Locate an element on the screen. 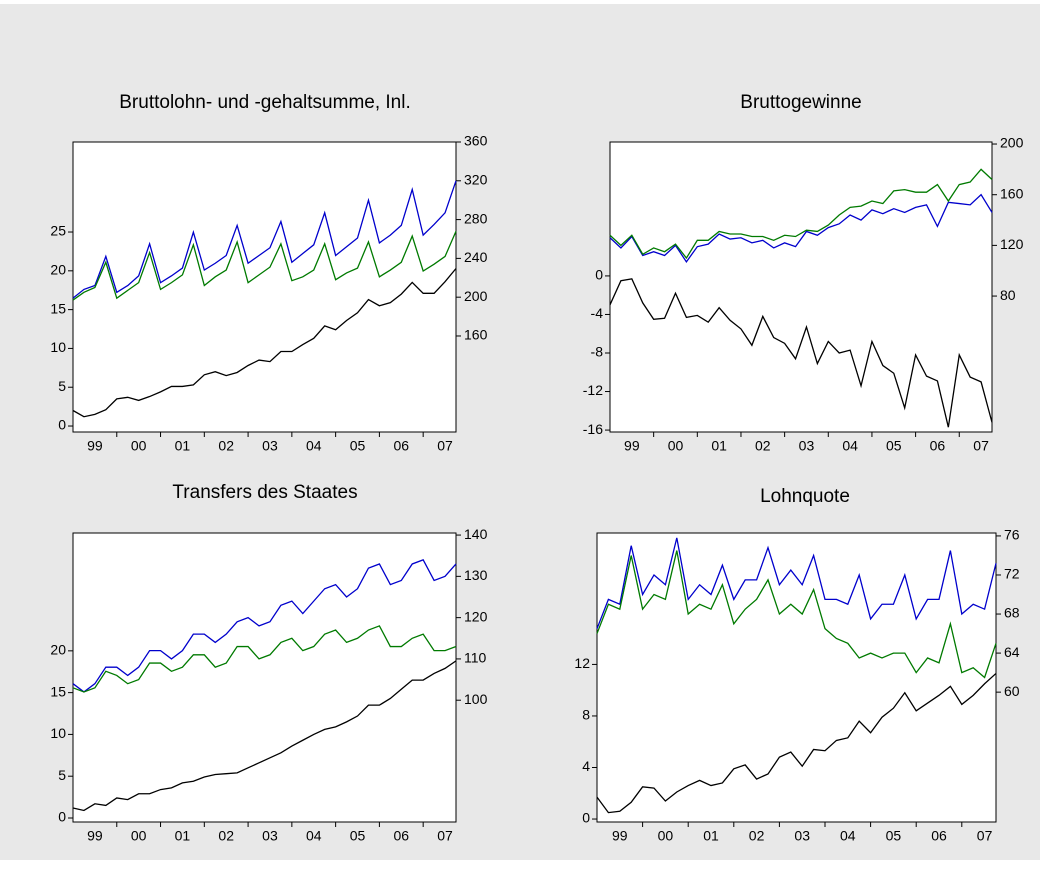  y-tick-label: 8 is located at coordinates (586, 715).